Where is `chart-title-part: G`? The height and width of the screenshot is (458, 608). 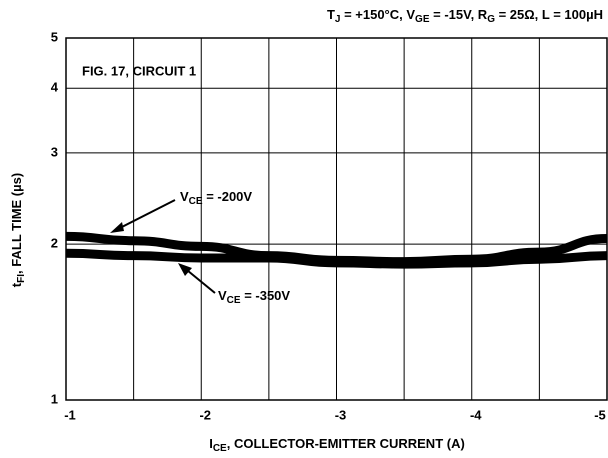 chart-title-part: G is located at coordinates (491, 19).